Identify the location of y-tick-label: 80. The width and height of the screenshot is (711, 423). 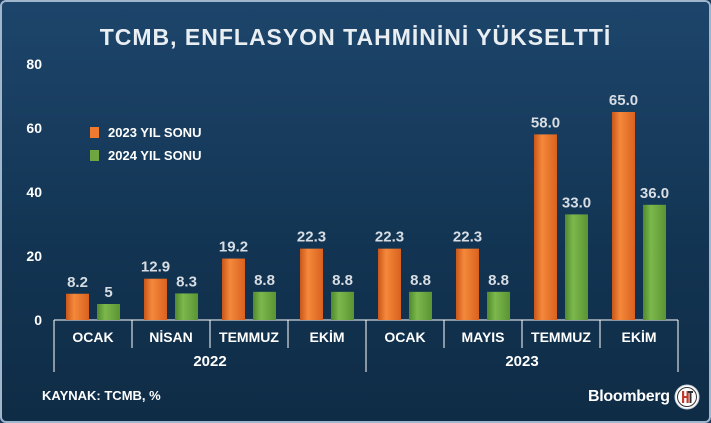
(34, 64).